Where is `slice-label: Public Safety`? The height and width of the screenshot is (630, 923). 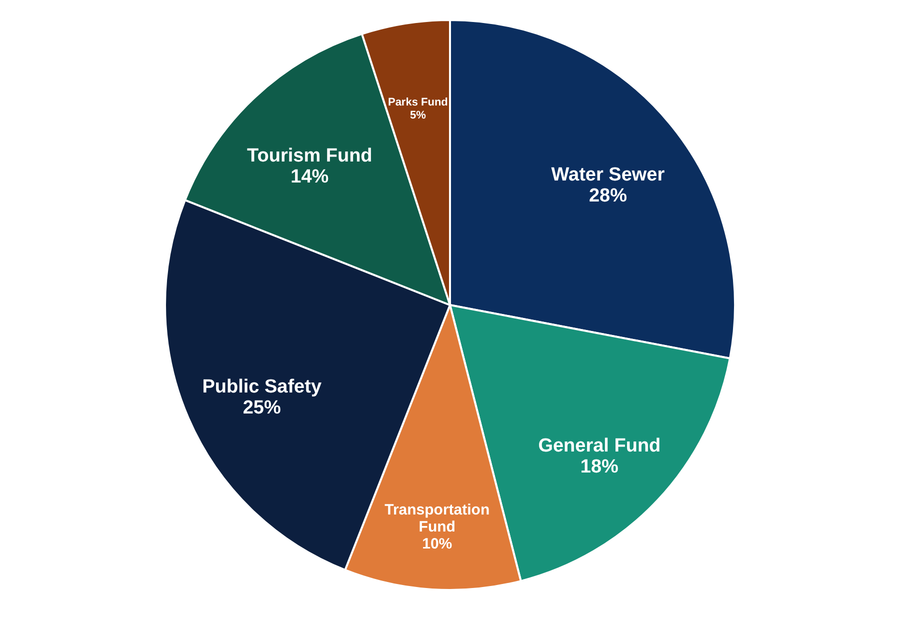
slice-label: Public Safety is located at coordinates (262, 387).